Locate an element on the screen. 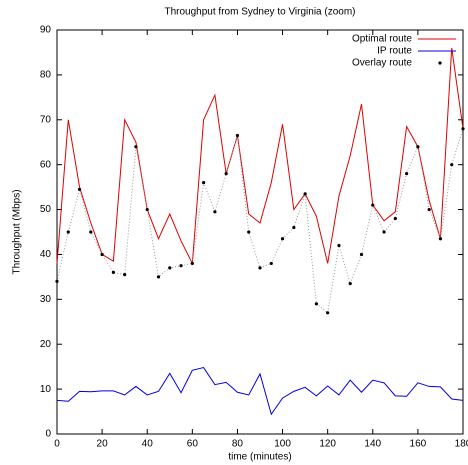 The image size is (468, 465). legend-label: IP route is located at coordinates (394, 51).